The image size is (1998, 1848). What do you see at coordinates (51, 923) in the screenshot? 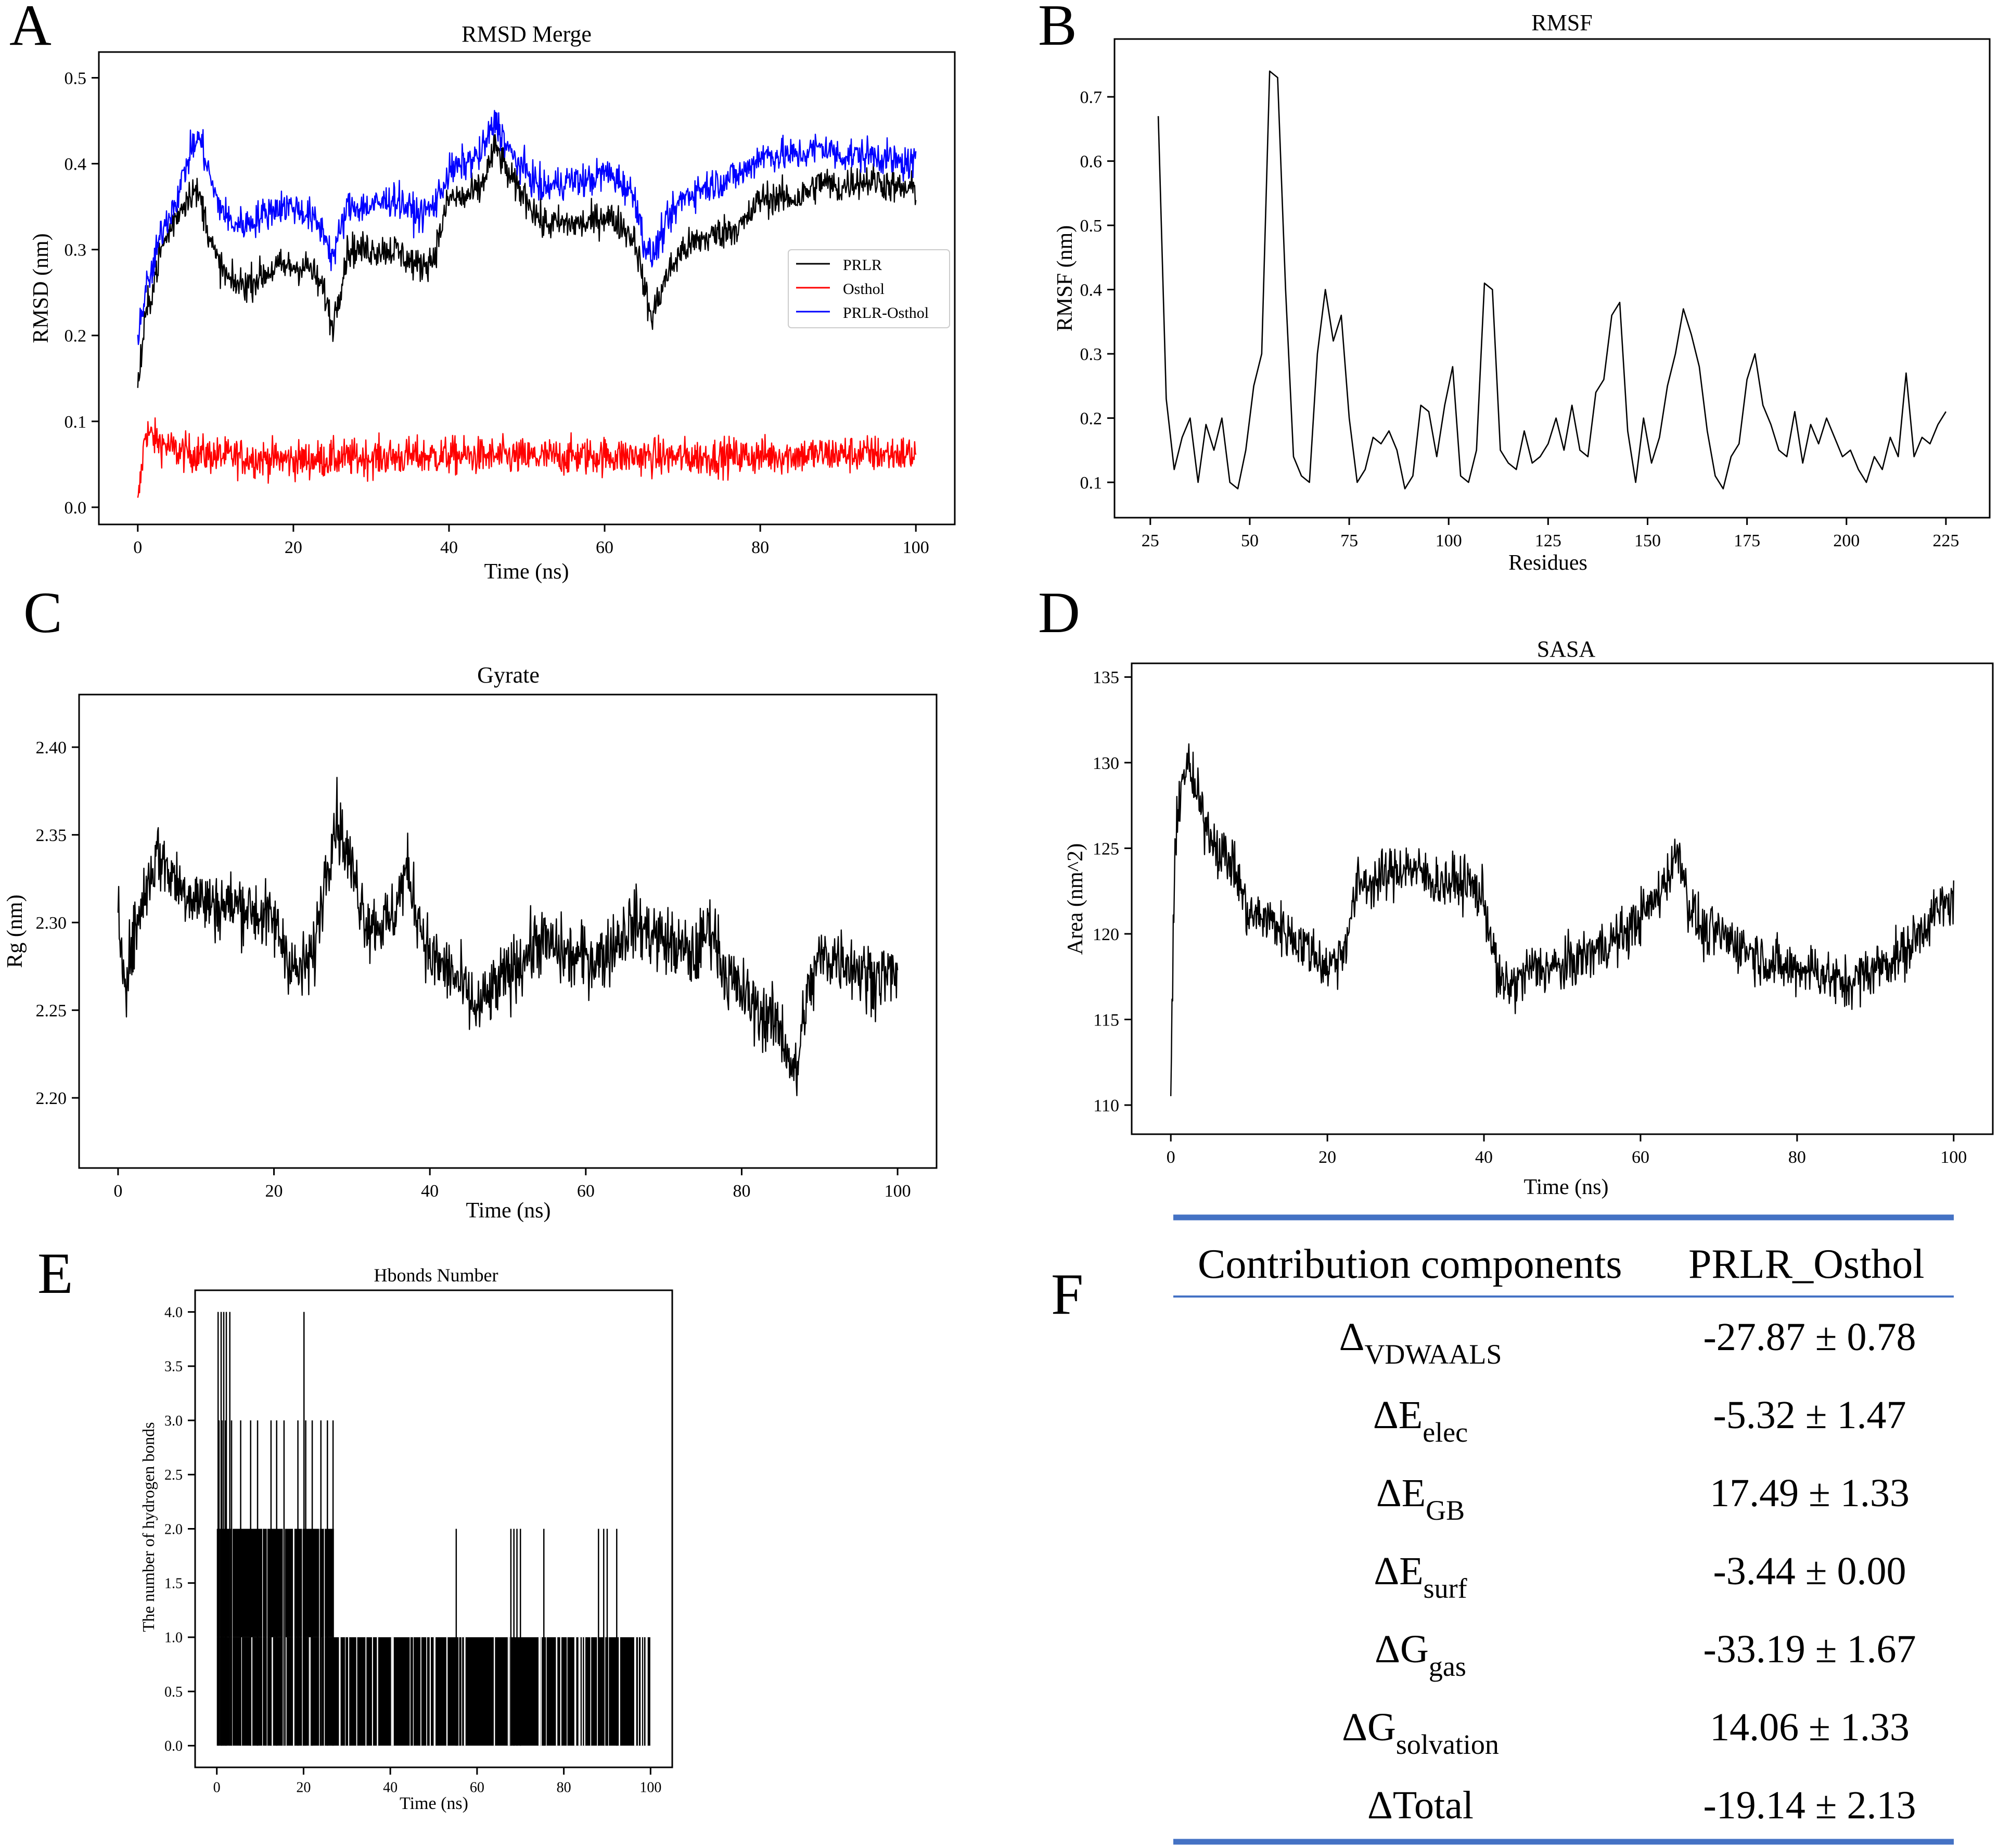
I see `y-tick-label: 2.30` at bounding box center [51, 923].